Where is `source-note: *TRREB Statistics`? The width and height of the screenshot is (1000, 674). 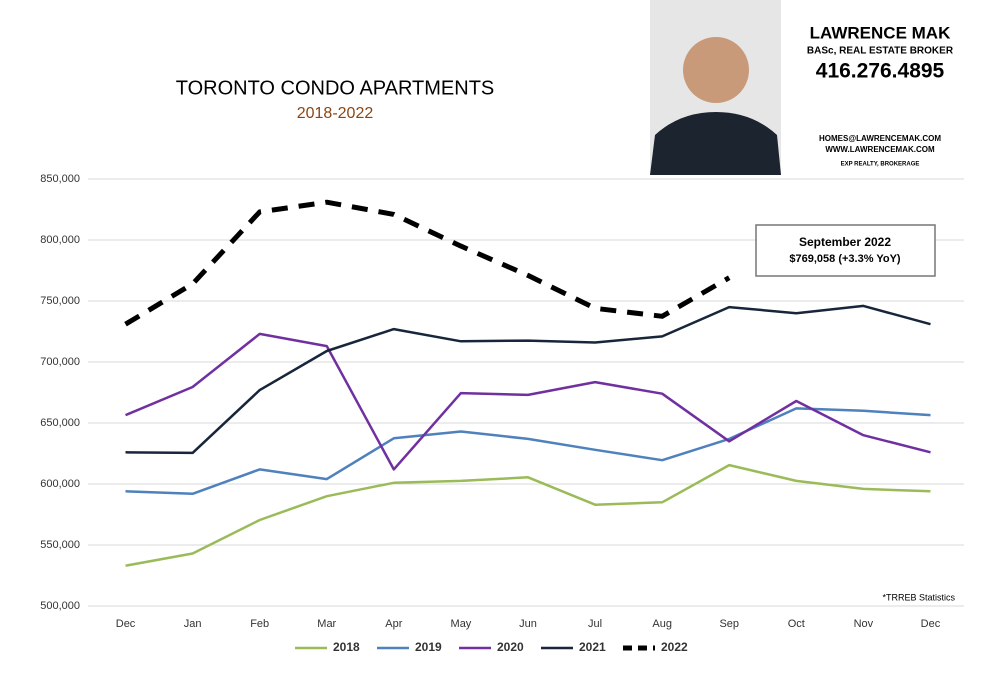 source-note: *TRREB Statistics is located at coordinates (918, 597).